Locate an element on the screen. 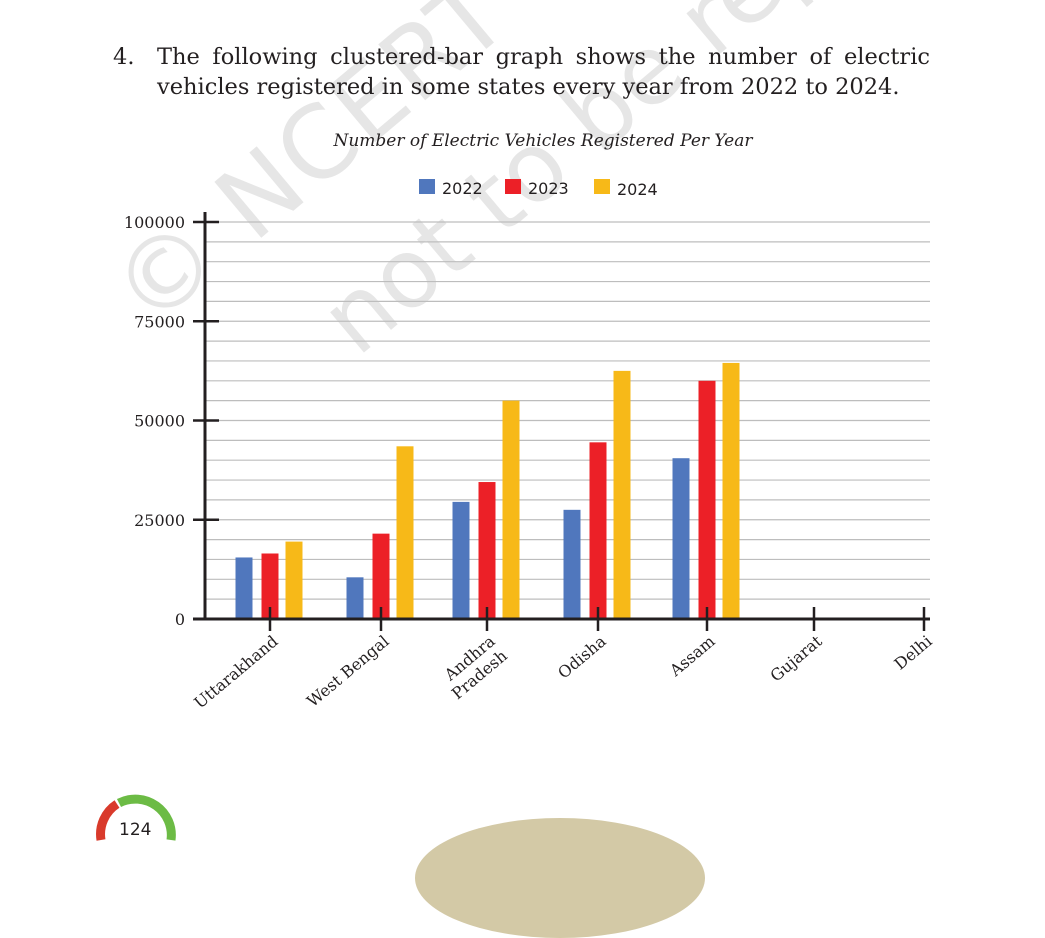 Image resolution: width=1045 pixels, height=938 pixels. y-tick-label: 25000 is located at coordinates (159, 520).